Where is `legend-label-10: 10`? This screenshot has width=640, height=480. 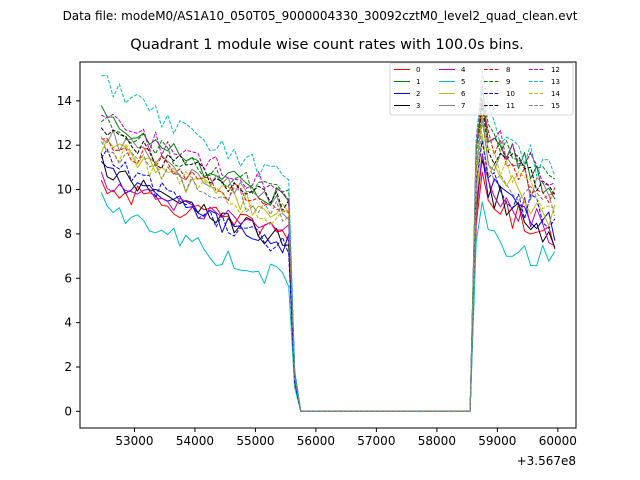 legend-label-10: 10 is located at coordinates (510, 94).